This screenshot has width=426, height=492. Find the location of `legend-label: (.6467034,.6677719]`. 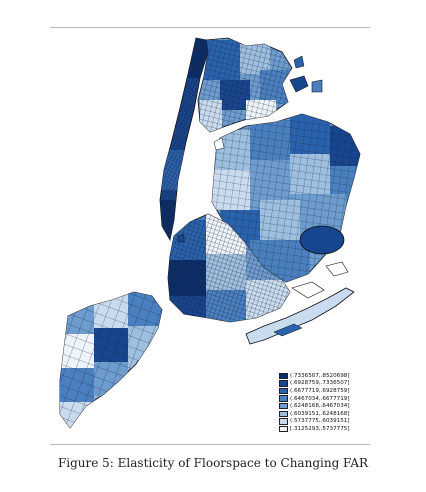

legend-label: (.6467034,.6677719] is located at coordinates (320, 398).